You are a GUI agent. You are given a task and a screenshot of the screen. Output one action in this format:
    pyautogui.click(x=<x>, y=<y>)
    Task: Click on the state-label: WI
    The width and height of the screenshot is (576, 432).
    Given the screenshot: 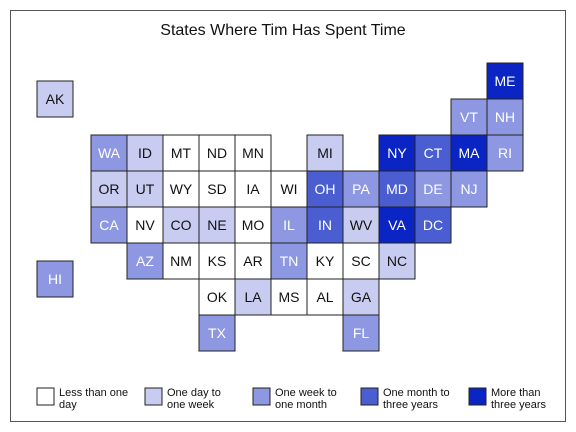 What is the action you would take?
    pyautogui.click(x=288, y=189)
    